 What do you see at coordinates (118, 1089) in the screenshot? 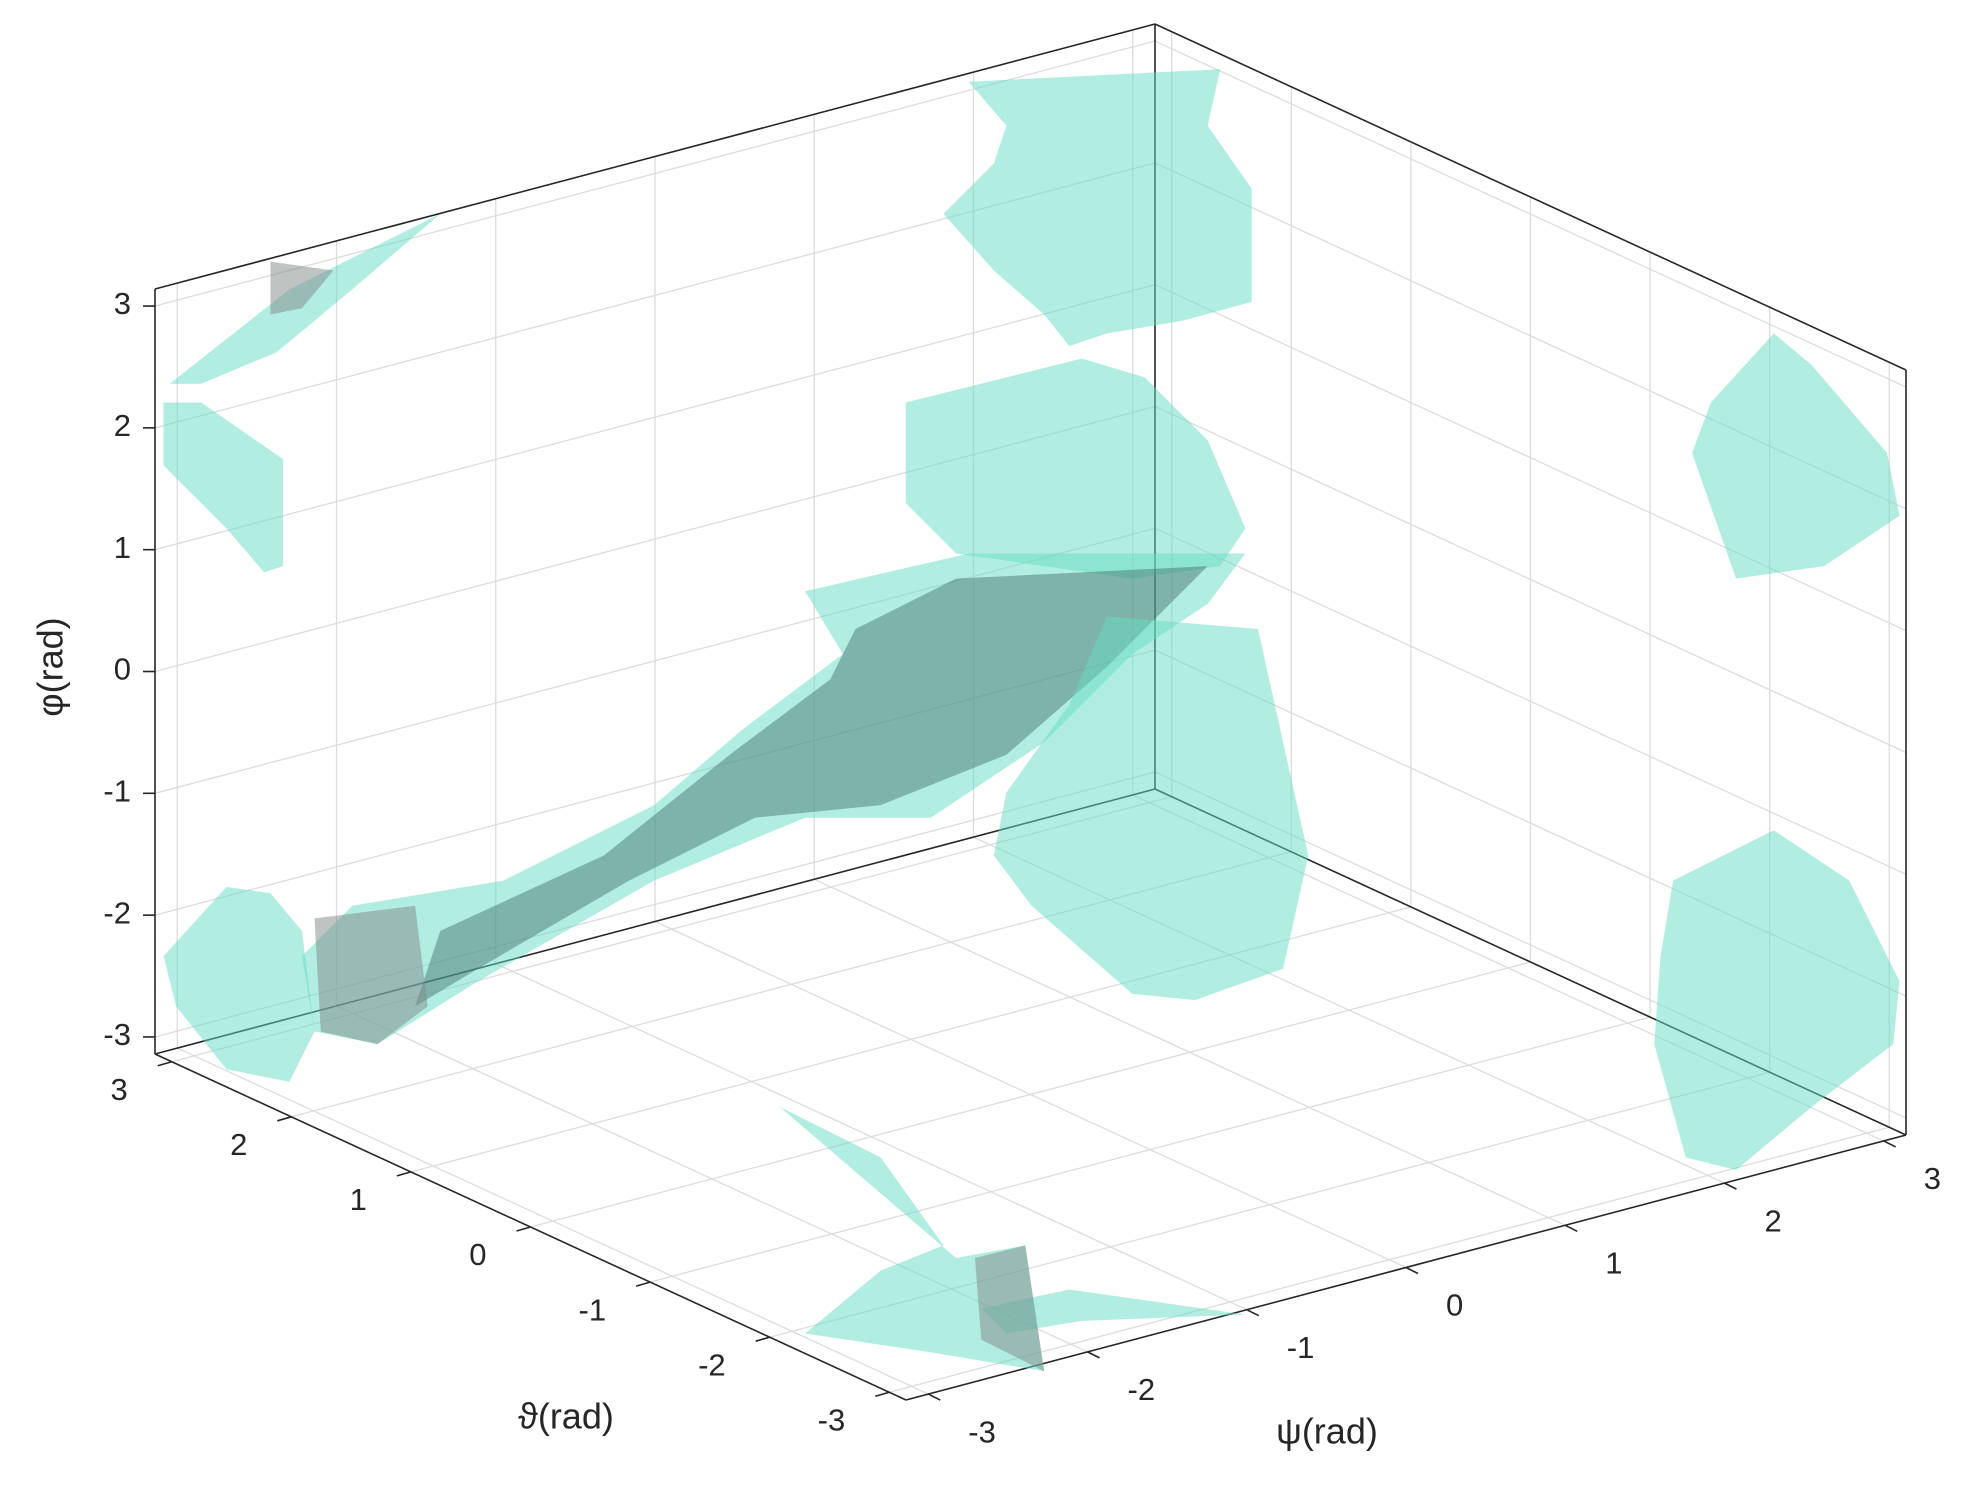
I see `x-tick-label: 3` at bounding box center [118, 1089].